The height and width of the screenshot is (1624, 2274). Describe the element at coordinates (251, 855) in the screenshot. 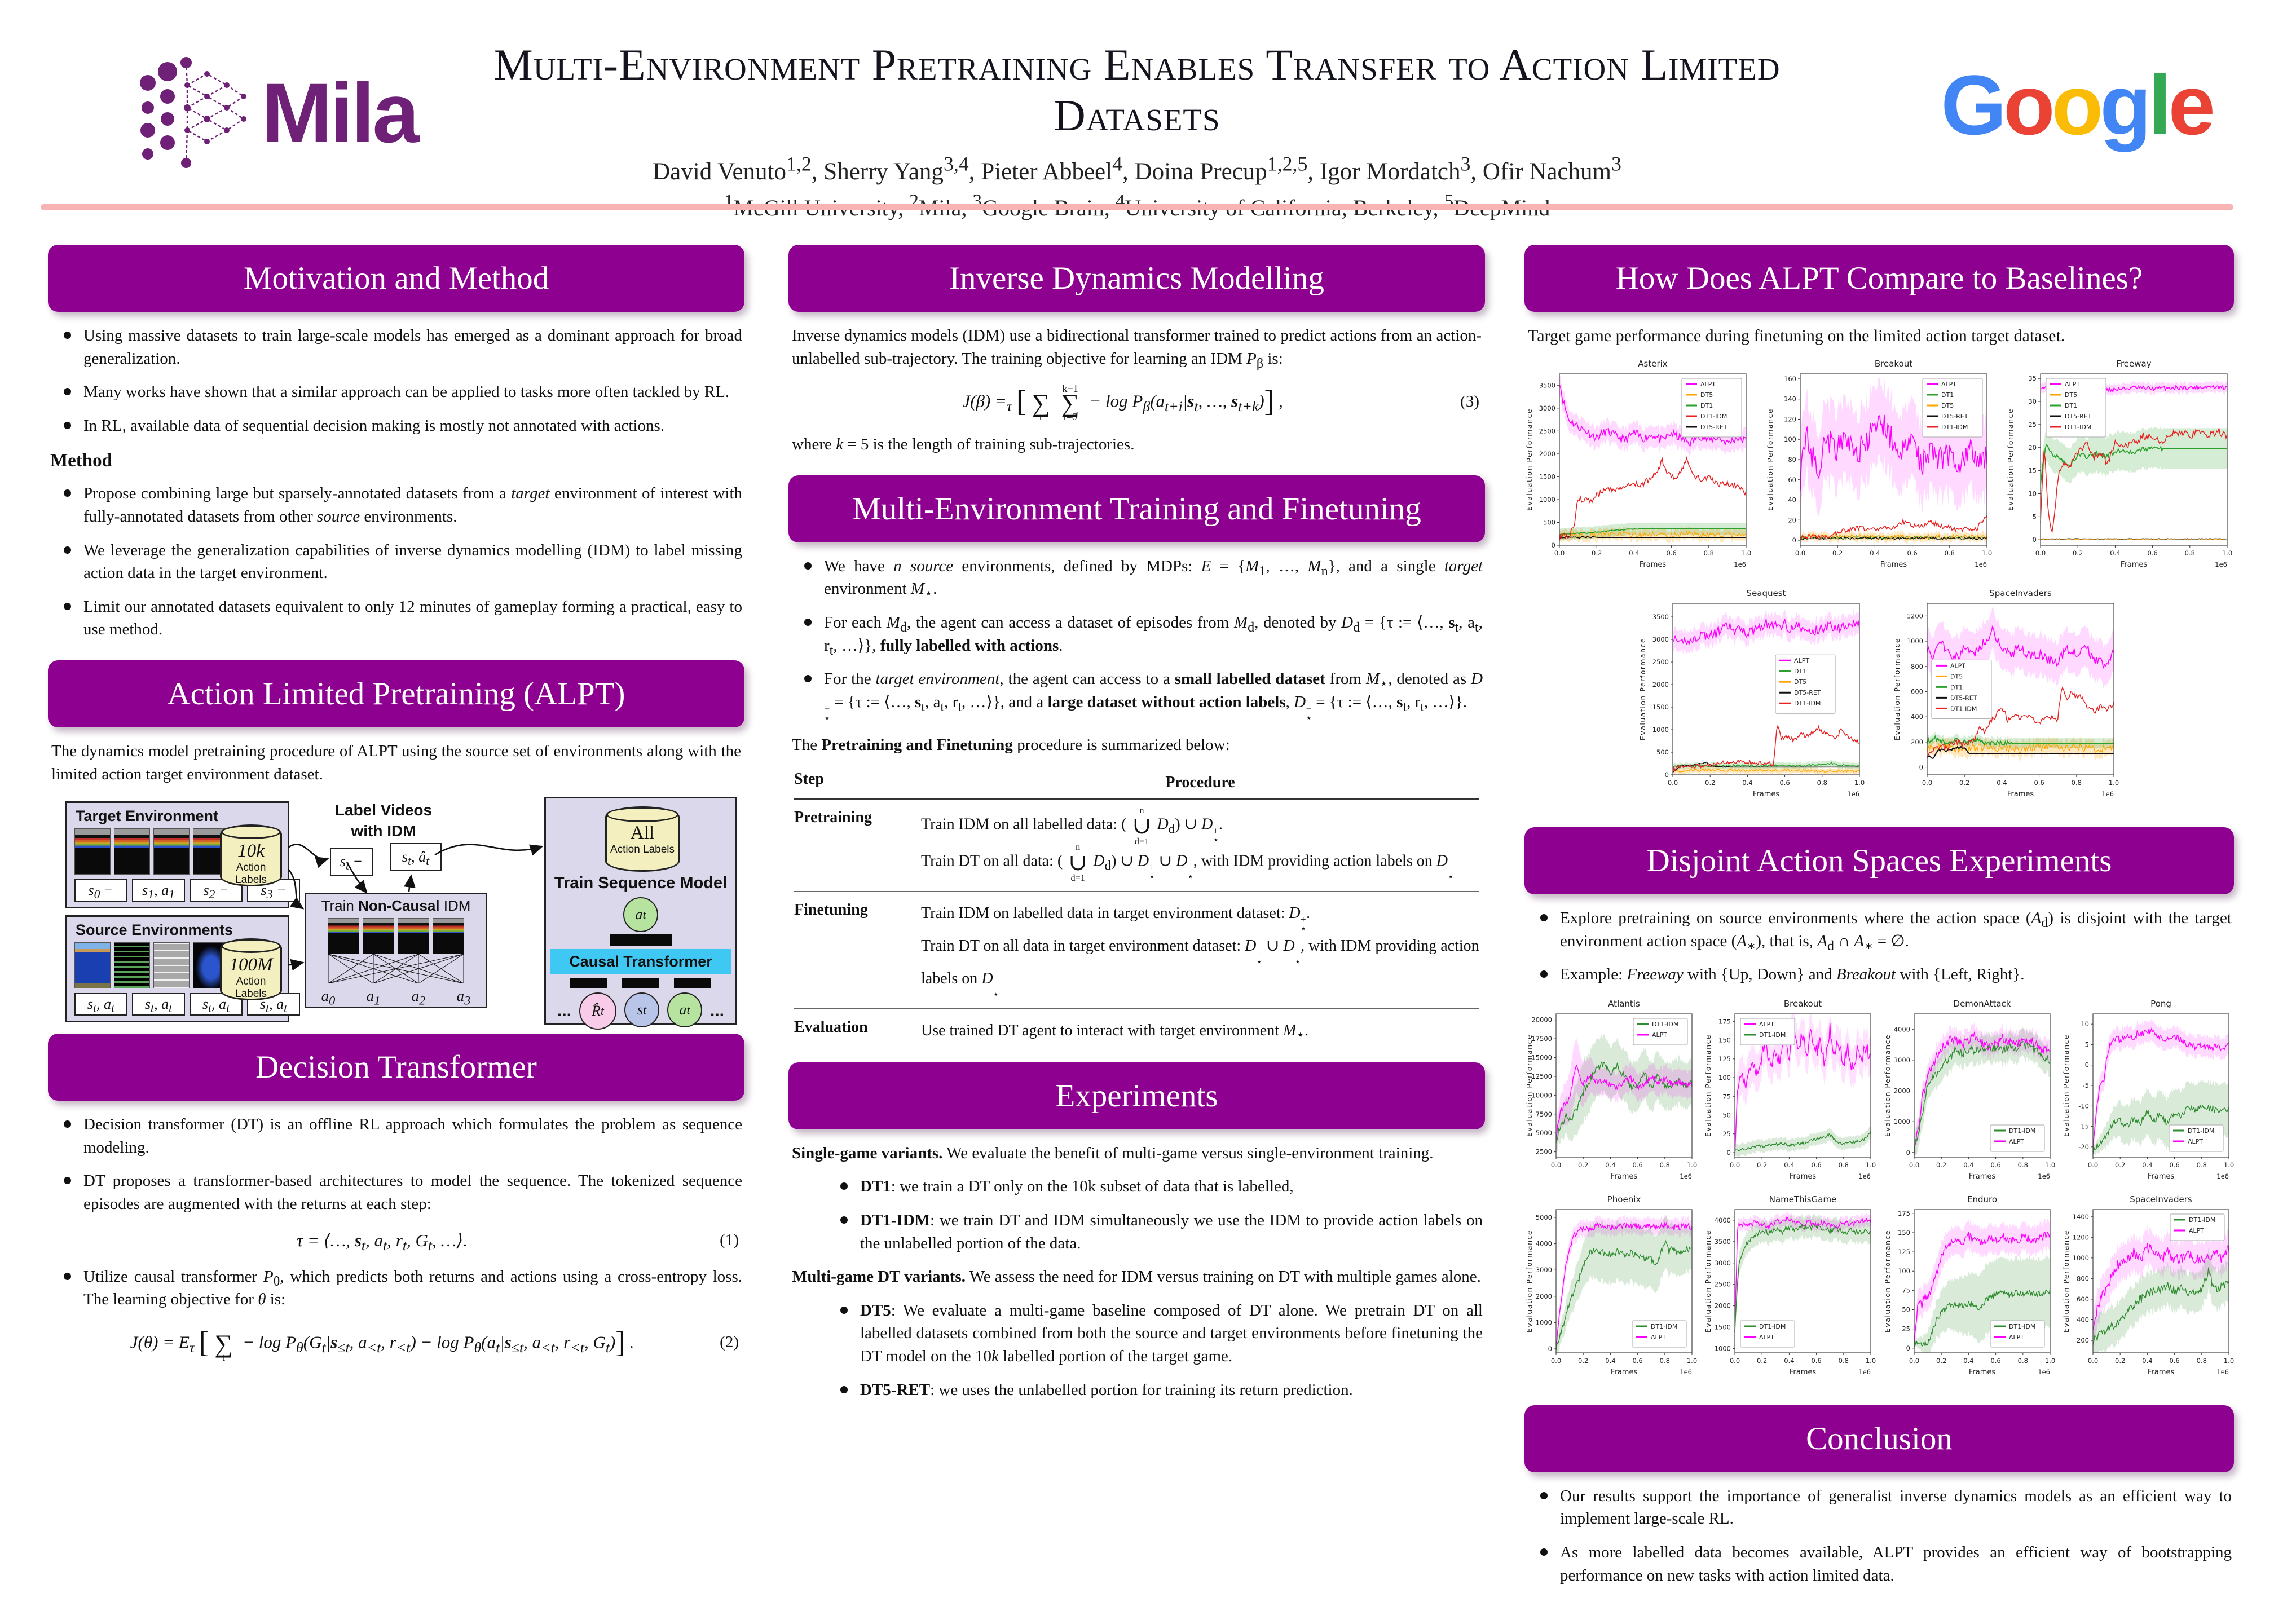

I see `cylinder-10k: 10k Action Labels` at that location.